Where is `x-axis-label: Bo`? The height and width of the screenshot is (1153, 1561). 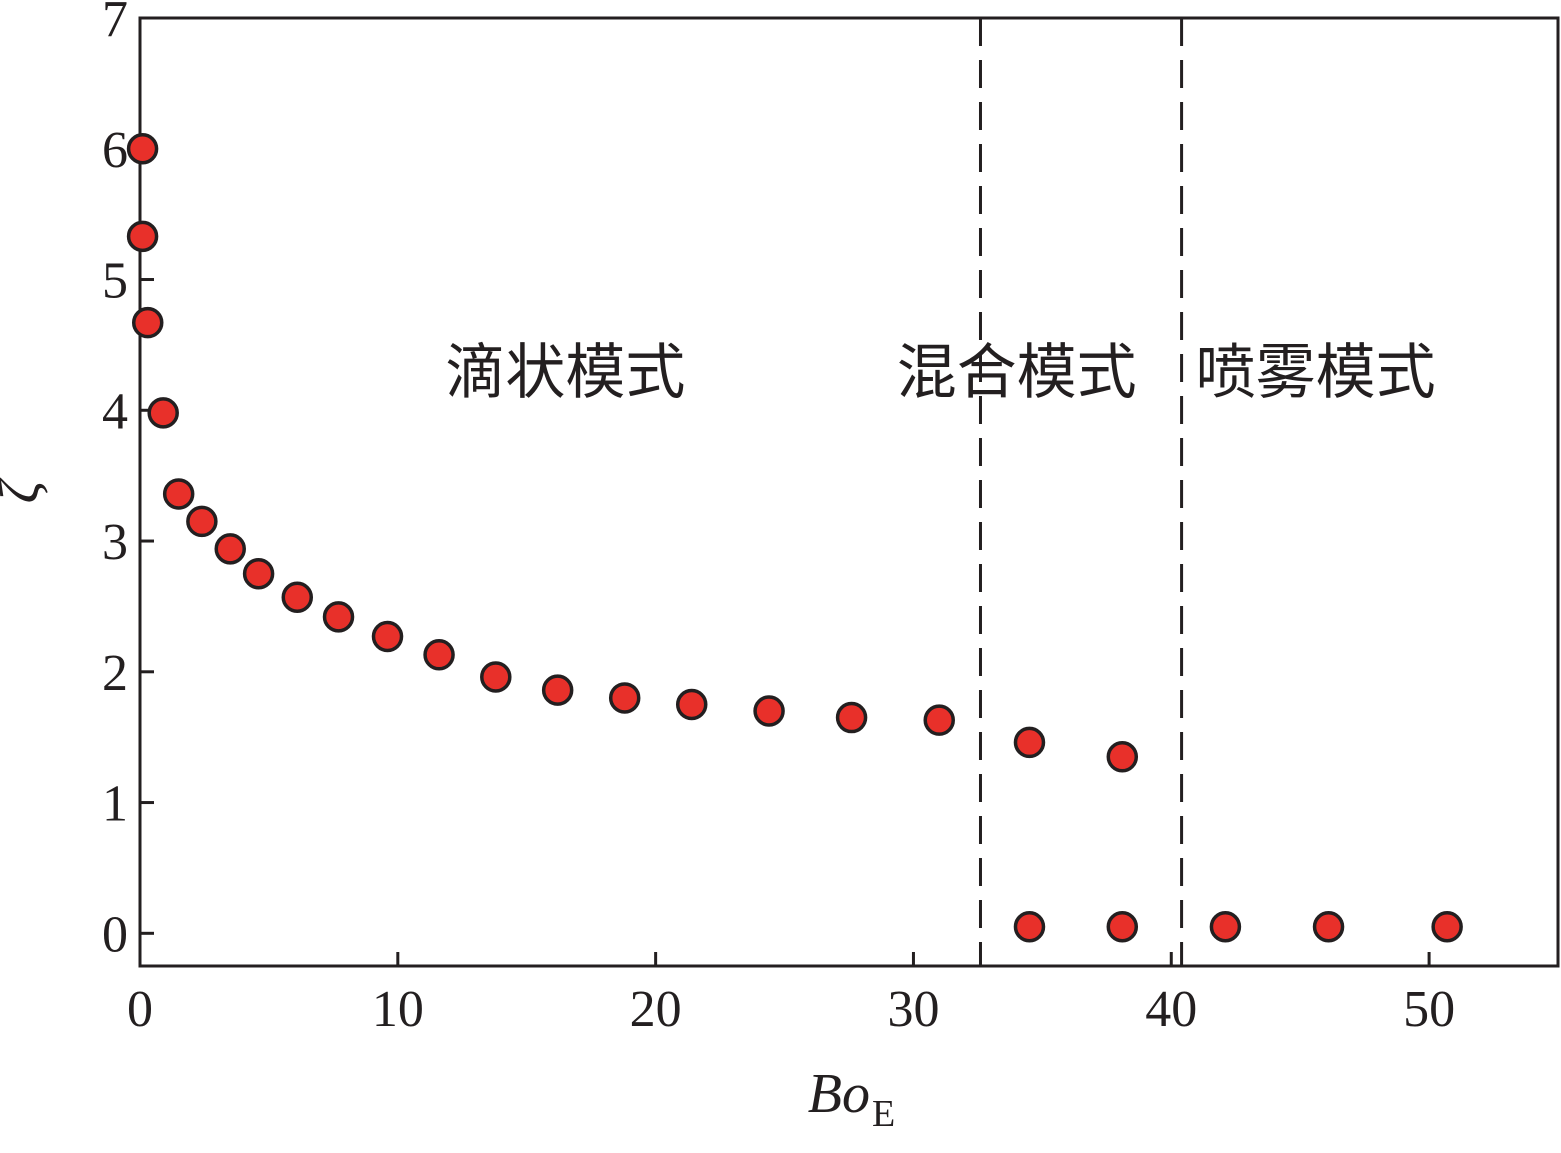 x-axis-label: Bo is located at coordinates (839, 1094).